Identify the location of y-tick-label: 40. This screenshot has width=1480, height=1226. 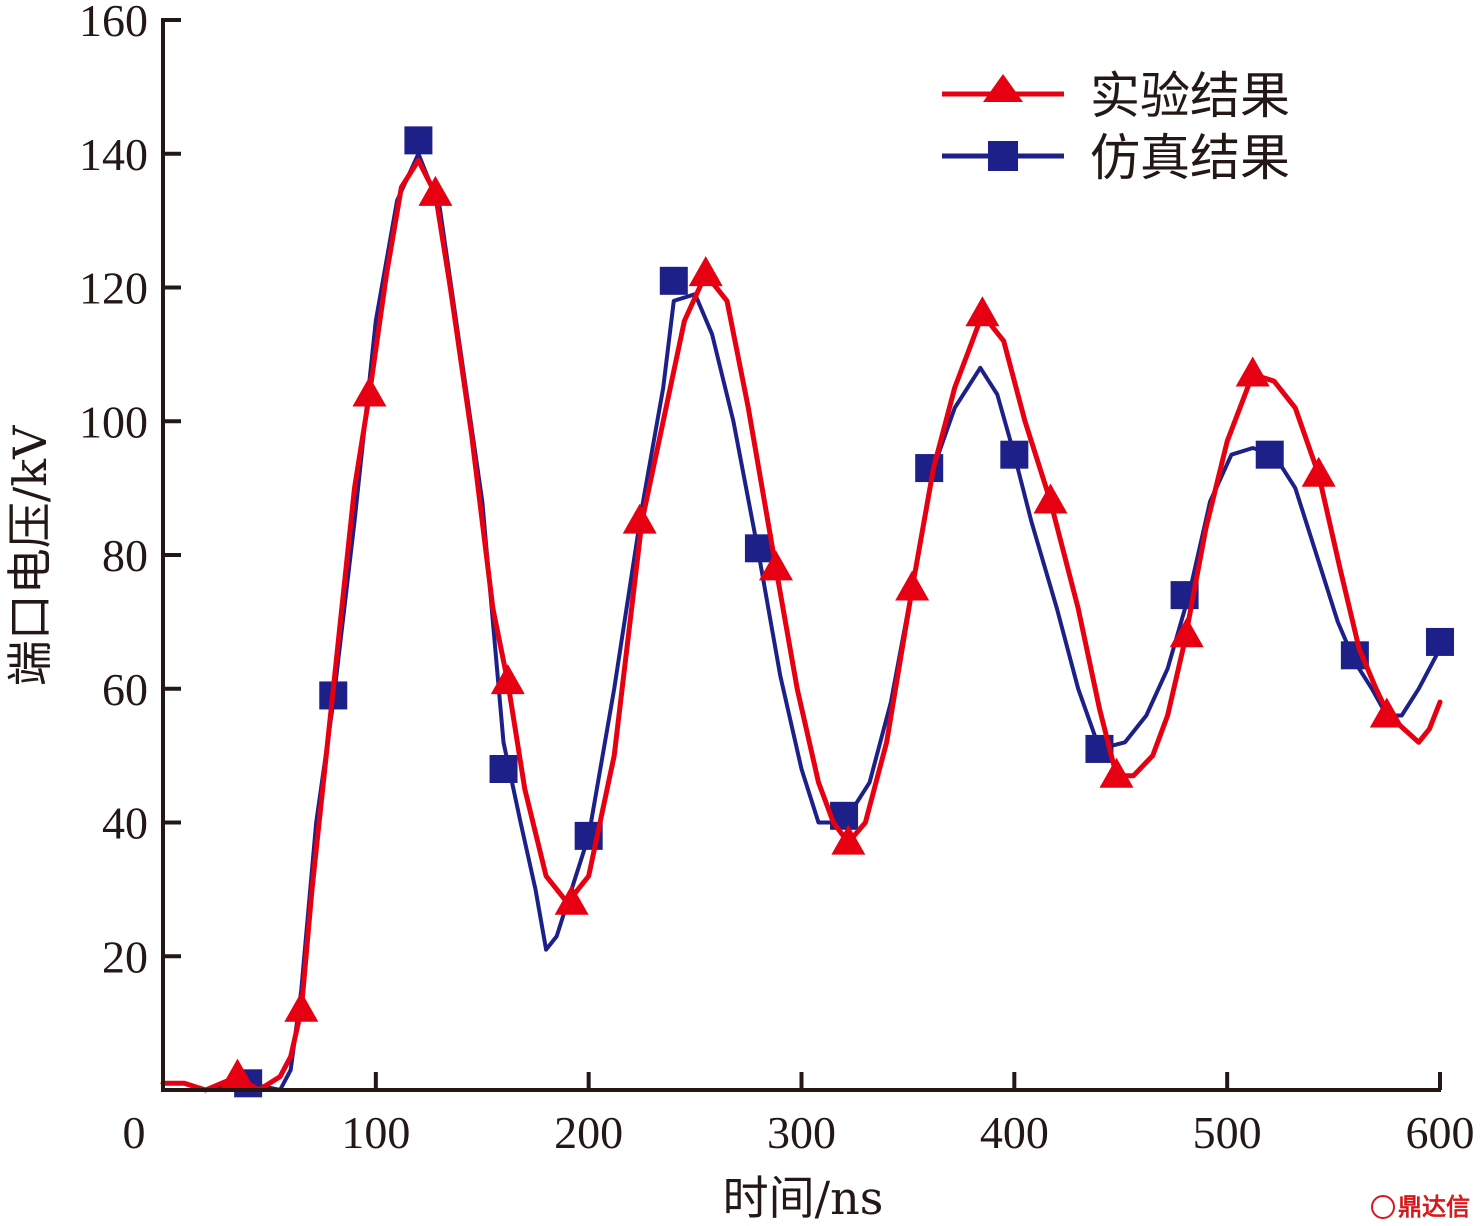
(125, 823).